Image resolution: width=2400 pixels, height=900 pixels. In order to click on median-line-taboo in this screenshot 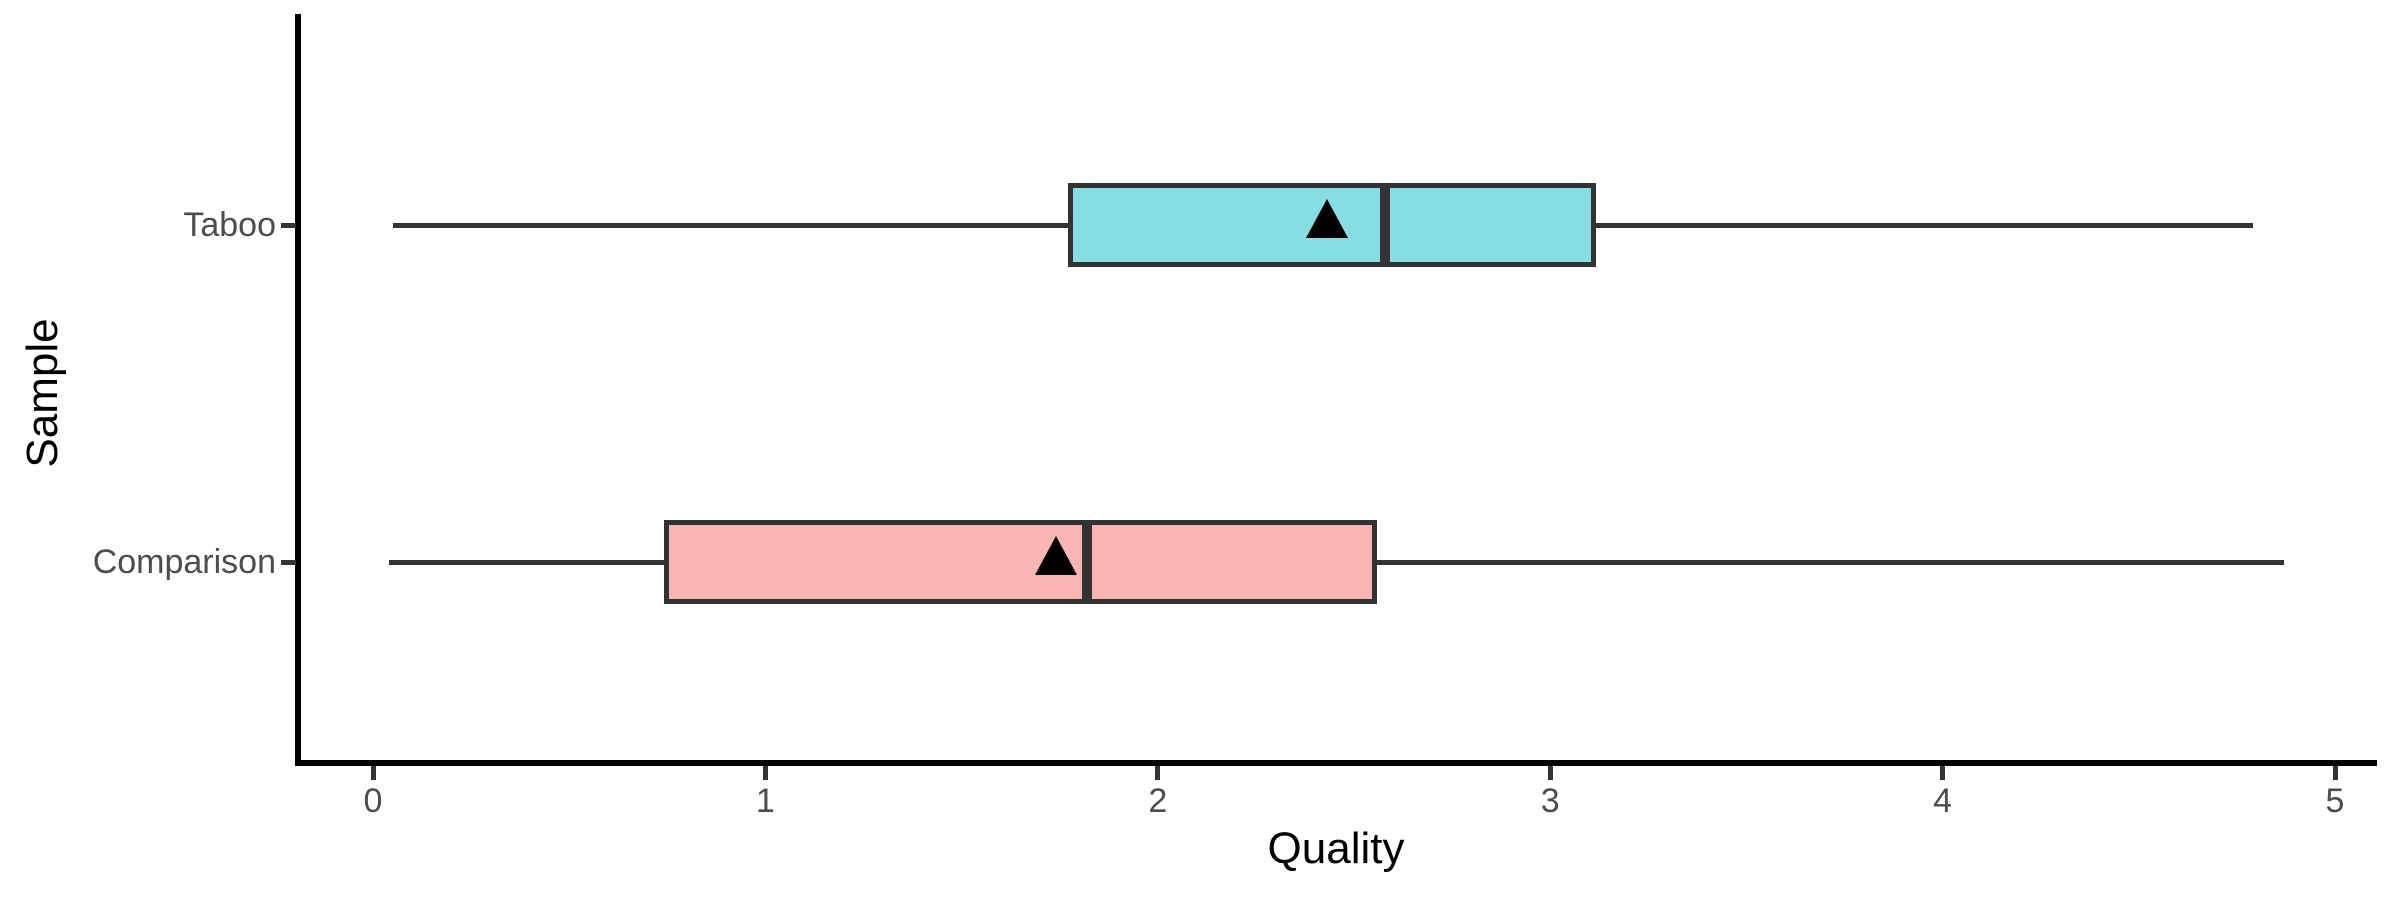, I will do `click(1385, 225)`.